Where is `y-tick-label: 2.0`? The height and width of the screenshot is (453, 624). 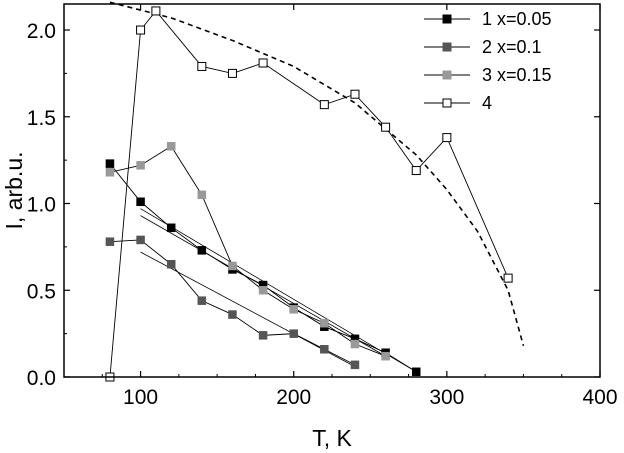 y-tick-label: 2.0 is located at coordinates (41, 31).